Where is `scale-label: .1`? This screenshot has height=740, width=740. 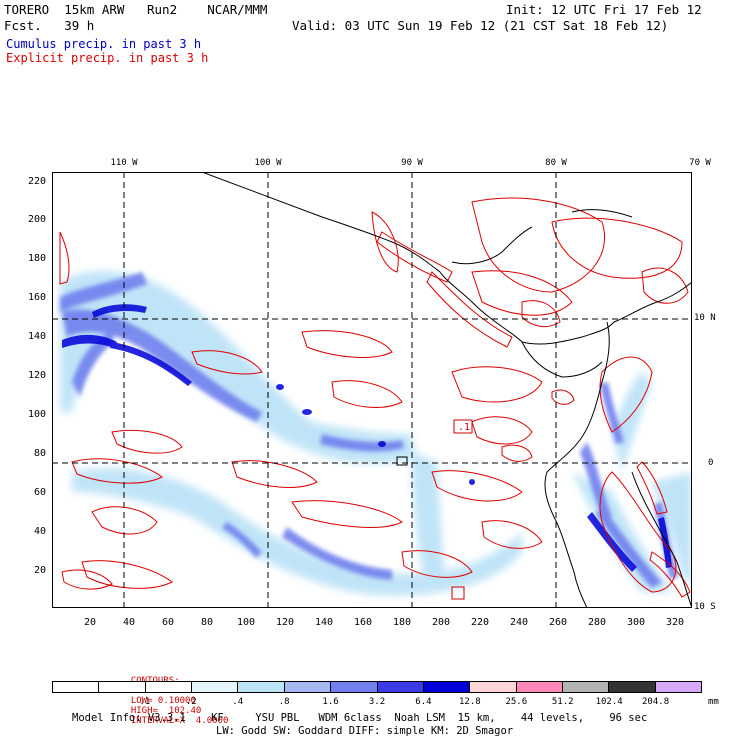
scale-label: .1 is located at coordinates (145, 702).